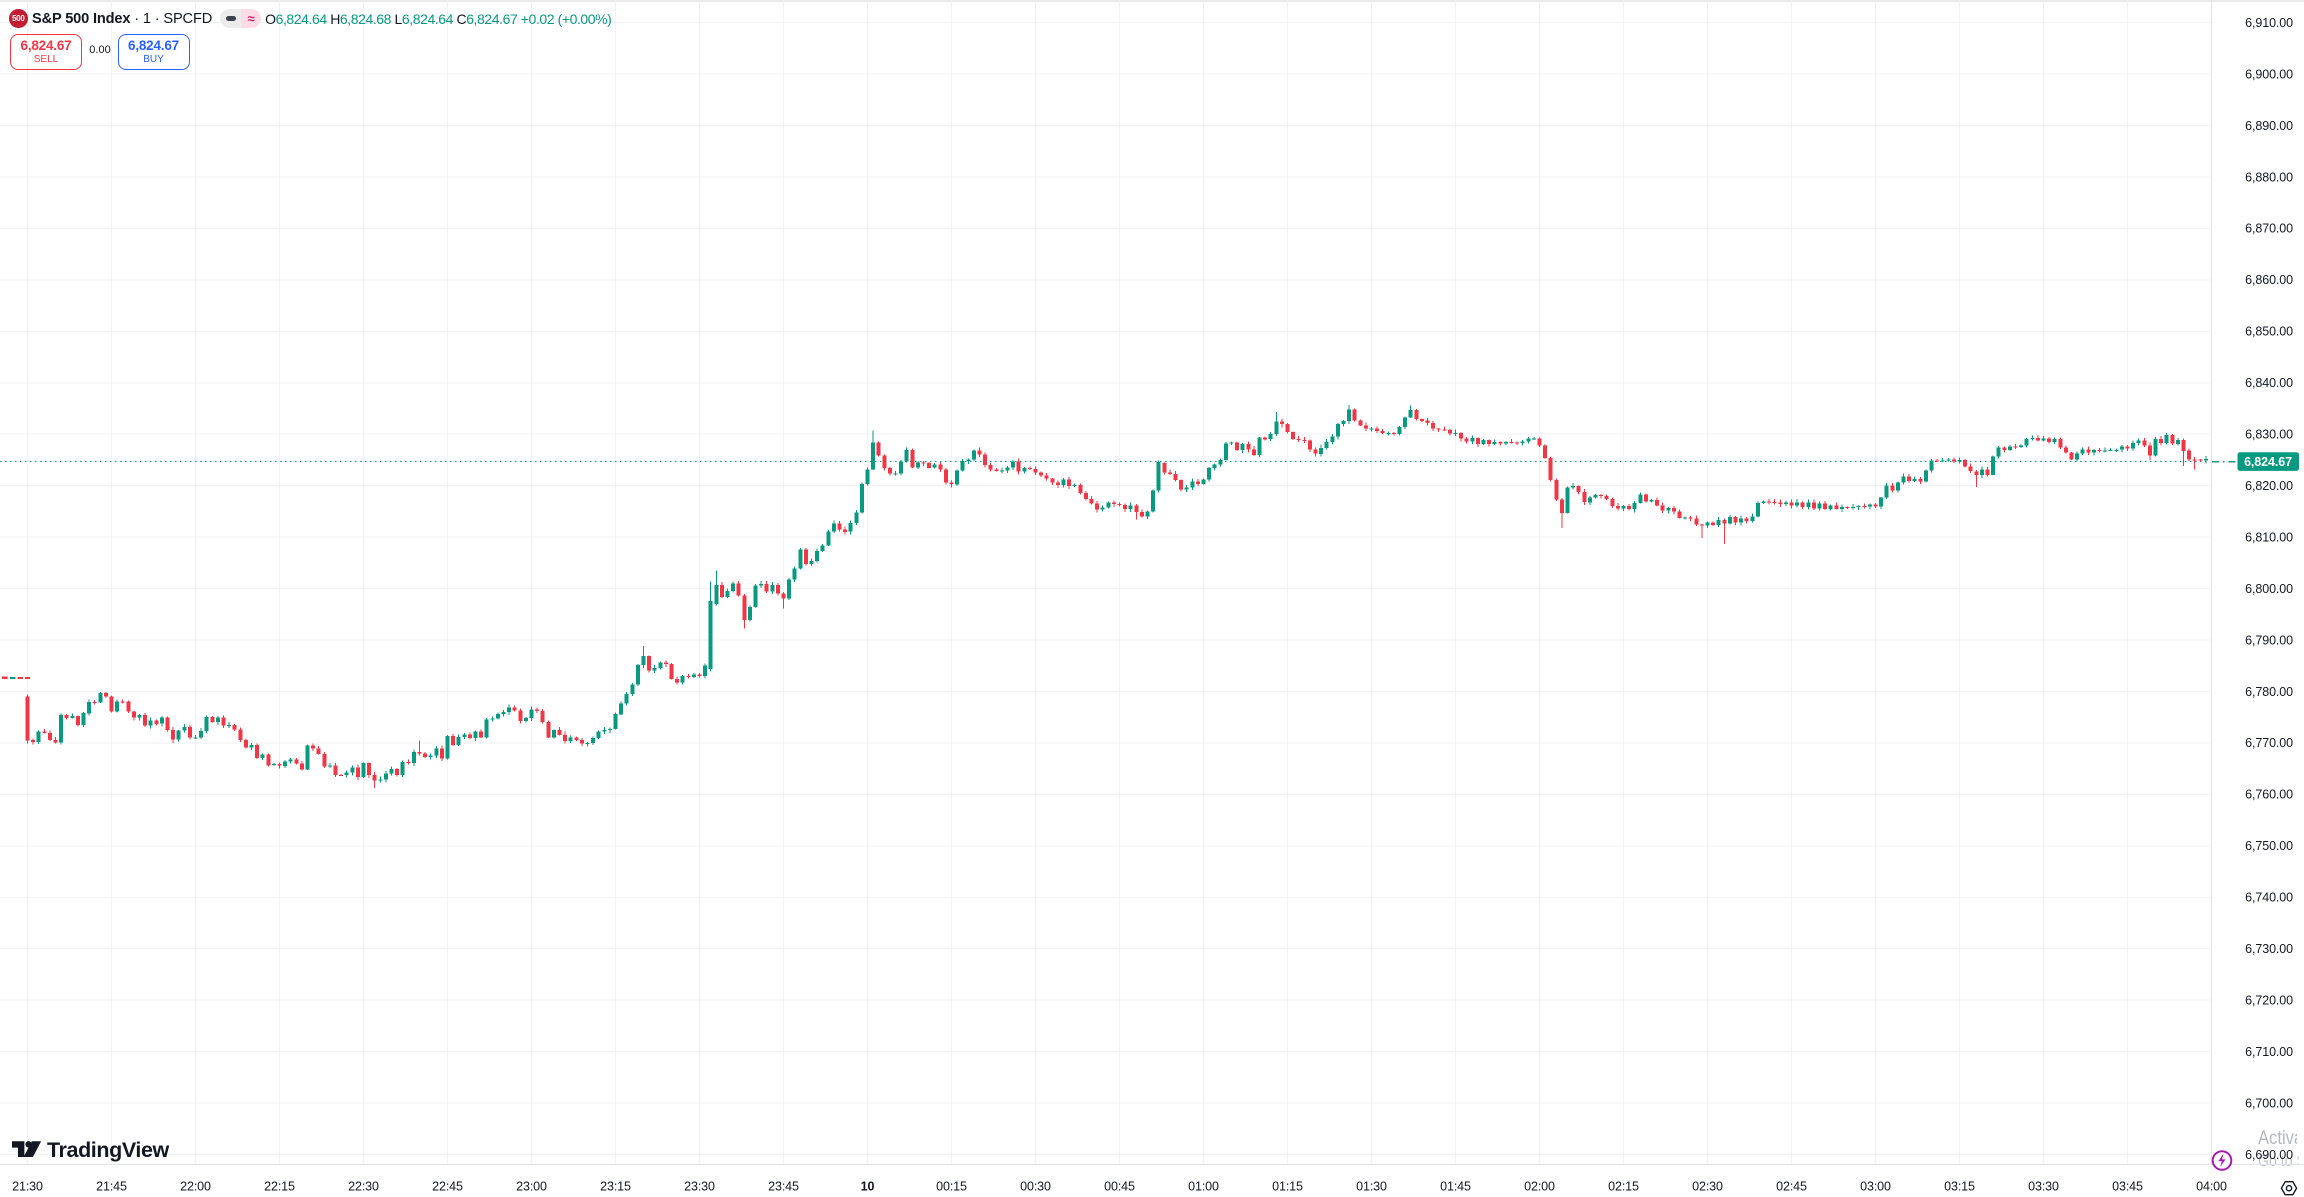 This screenshot has height=1197, width=2304. I want to click on svg-text: 02:00, so click(1539, 1187).